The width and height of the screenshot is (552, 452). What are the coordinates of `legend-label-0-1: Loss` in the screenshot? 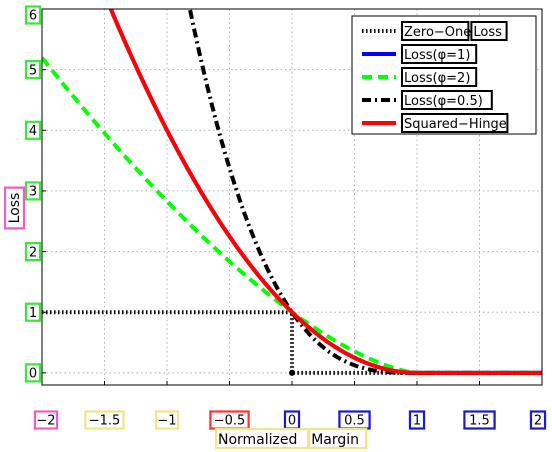 It's located at (489, 31).